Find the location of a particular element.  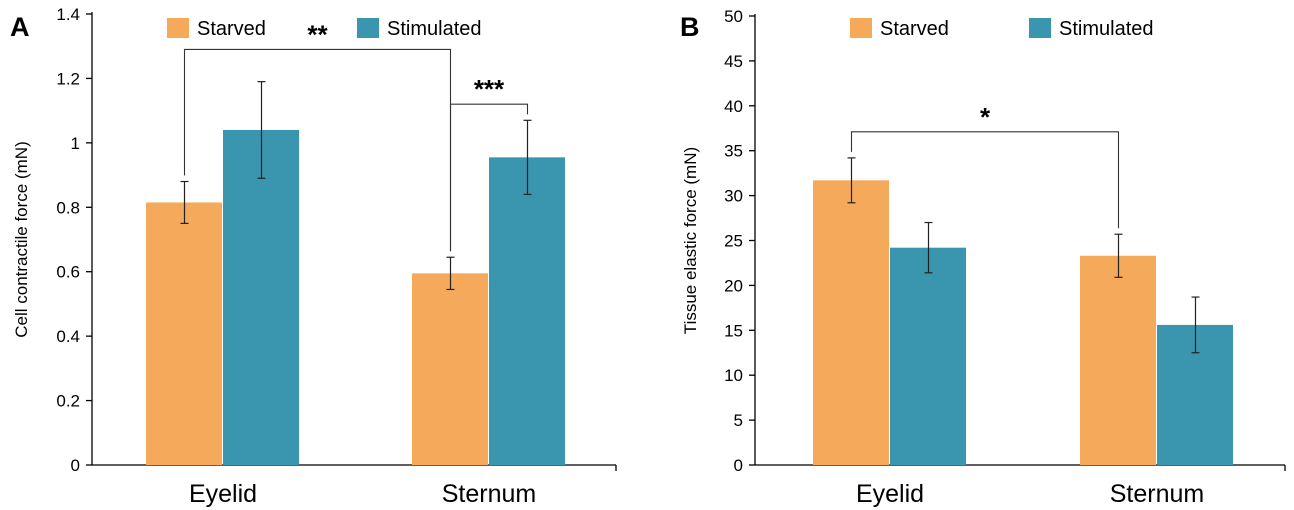

significance-label: * is located at coordinates (985, 117).